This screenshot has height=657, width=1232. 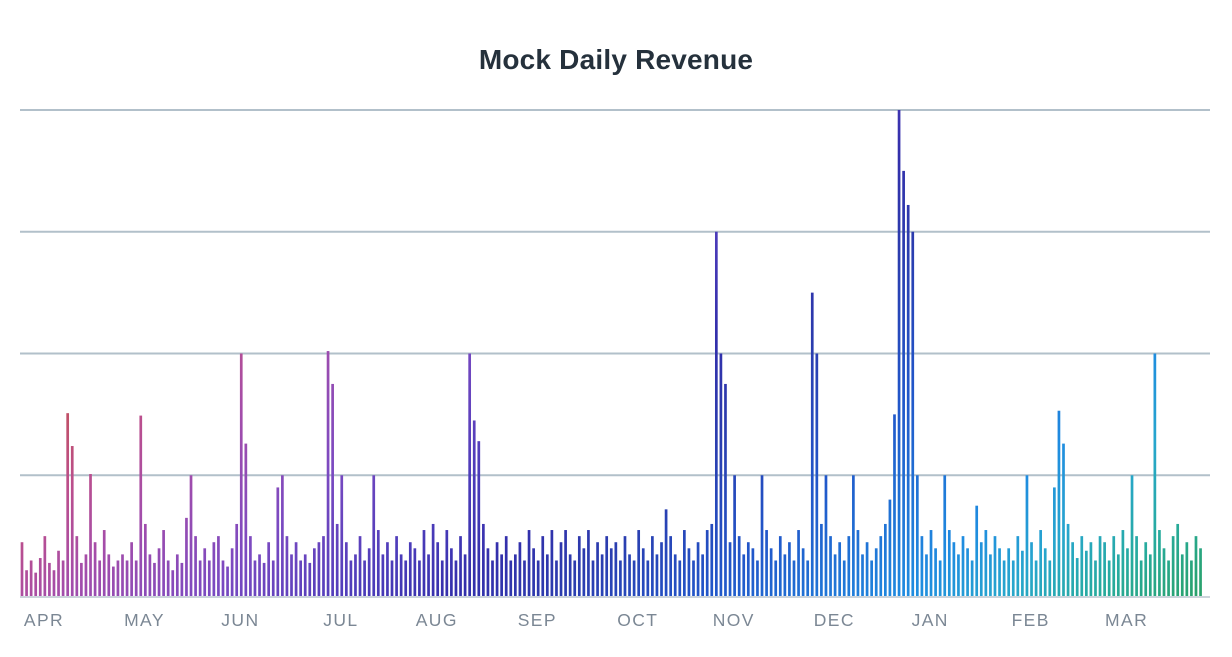 What do you see at coordinates (1126, 620) in the screenshot?
I see `month-label: MAR` at bounding box center [1126, 620].